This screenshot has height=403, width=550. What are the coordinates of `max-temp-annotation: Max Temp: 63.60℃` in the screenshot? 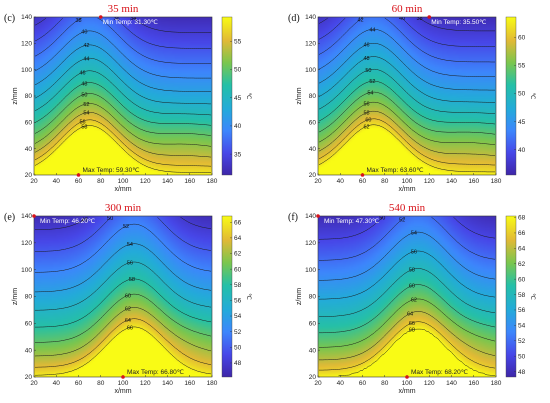 It's located at (396, 170).